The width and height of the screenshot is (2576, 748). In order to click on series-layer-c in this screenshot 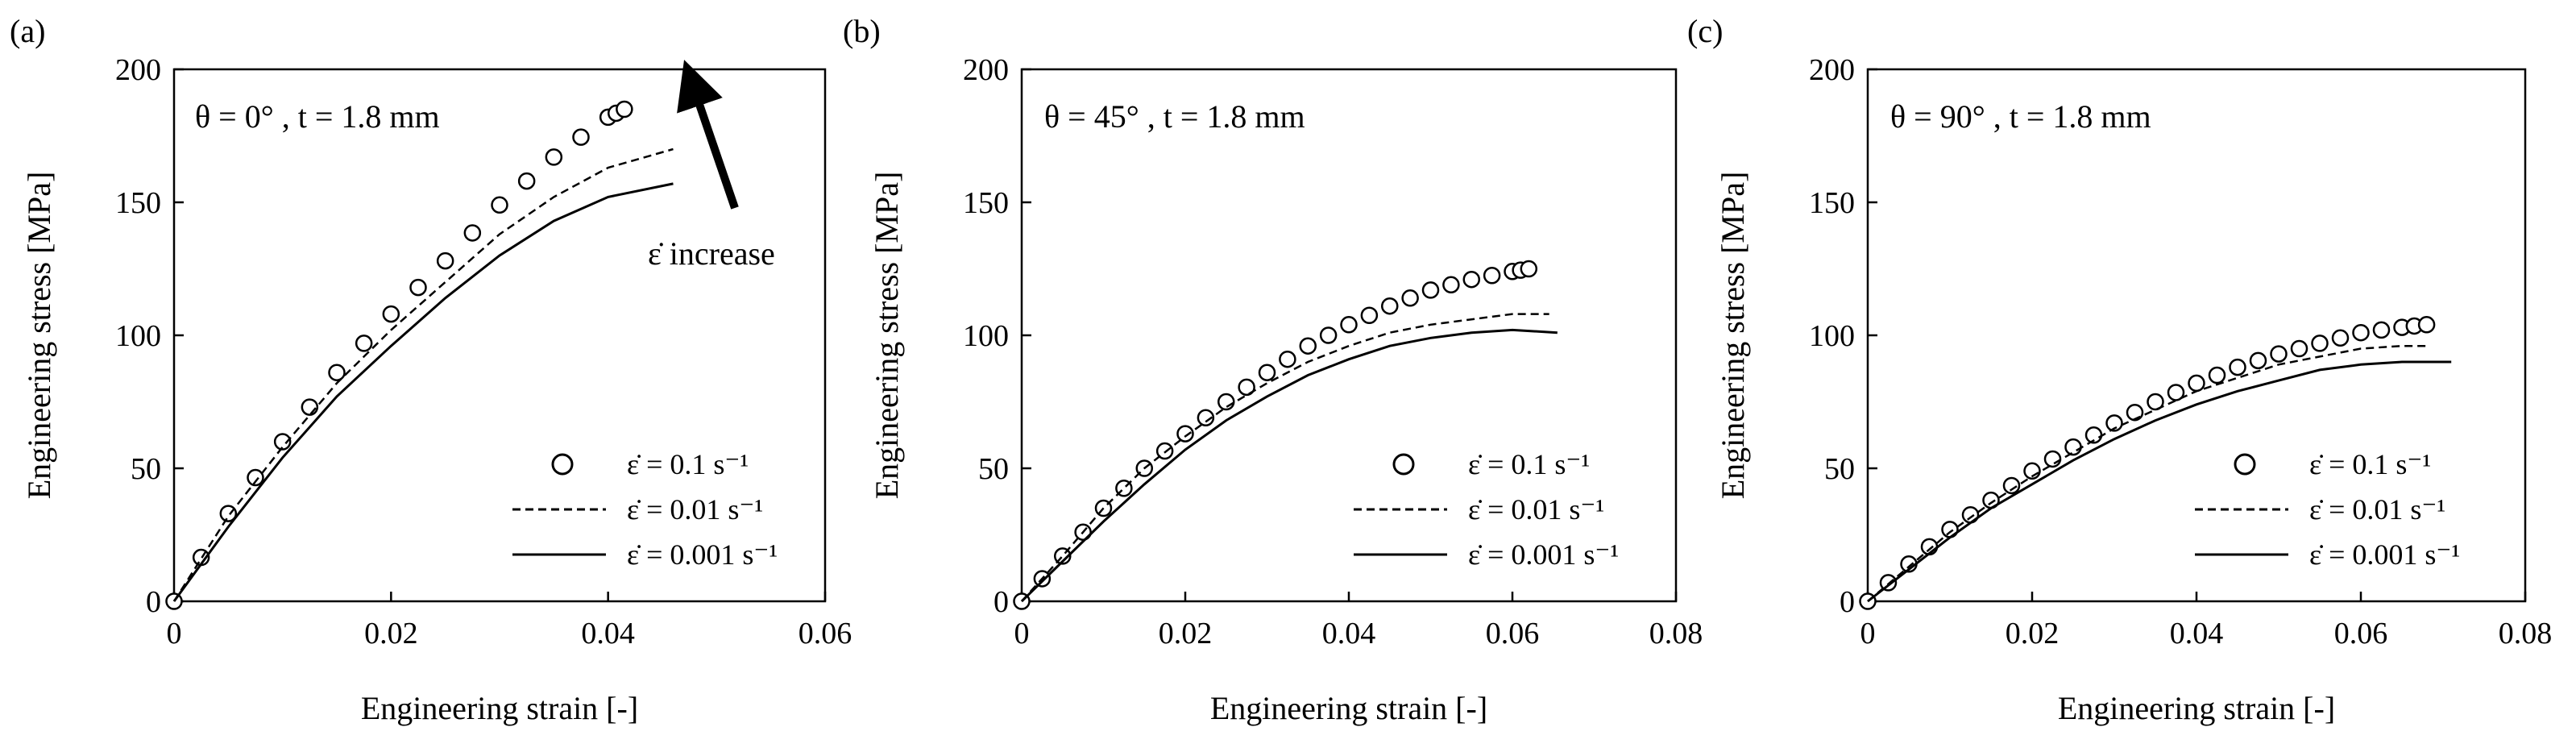, I will do `click(2155, 463)`.